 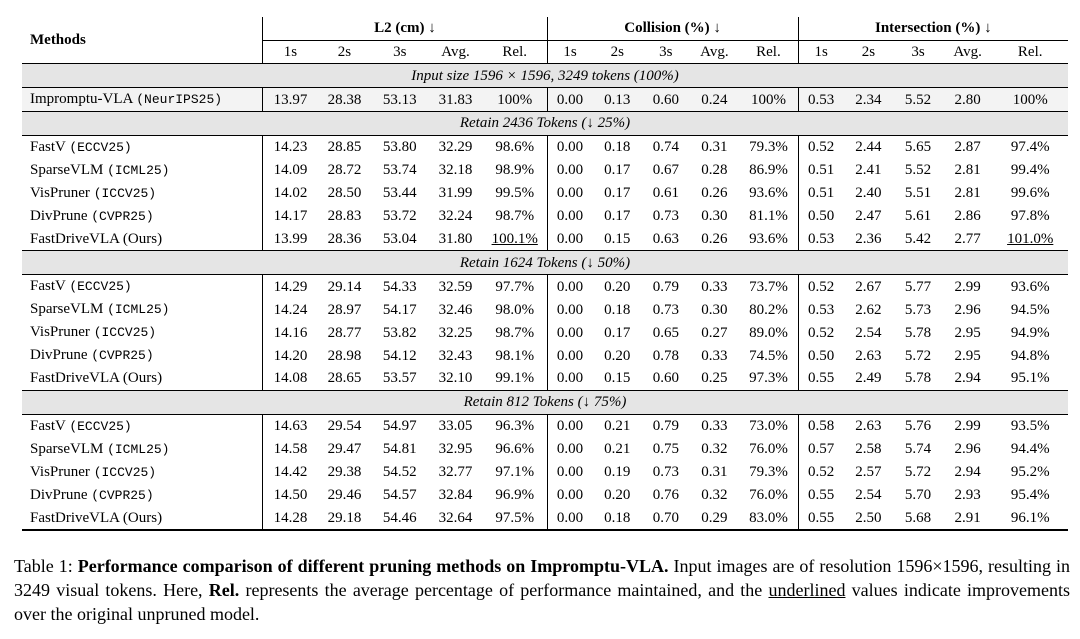 I want to click on method-name: VisPruner, so click(x=60, y=332).